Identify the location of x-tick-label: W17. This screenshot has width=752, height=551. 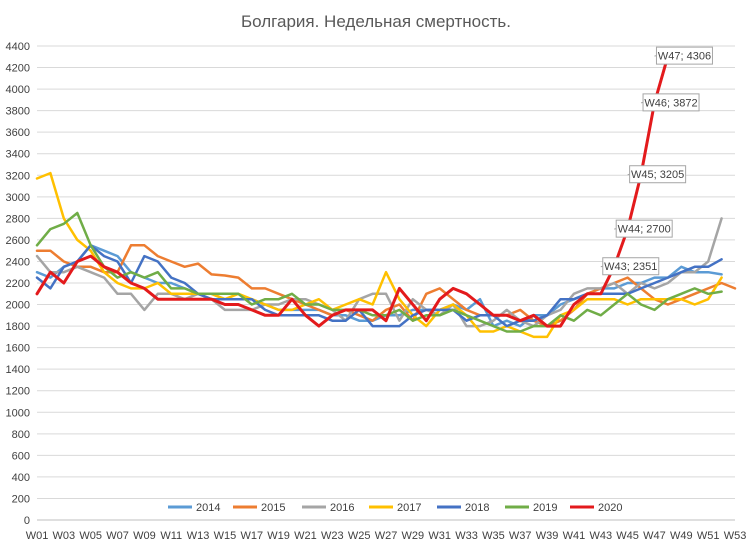
(251, 536).